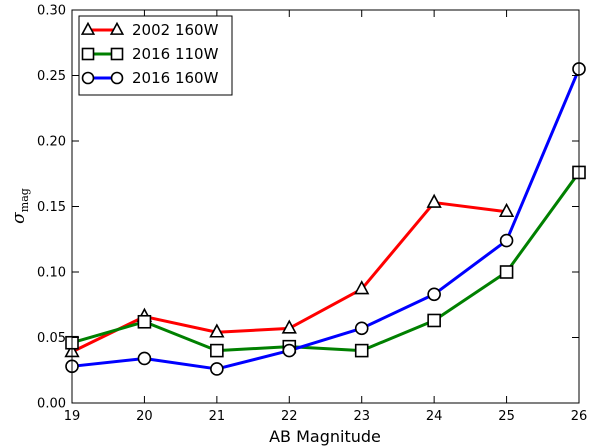 Image resolution: width=605 pixels, height=446 pixels. Describe the element at coordinates (19, 218) in the screenshot. I see `y-axis-label-symbol: σ` at that location.